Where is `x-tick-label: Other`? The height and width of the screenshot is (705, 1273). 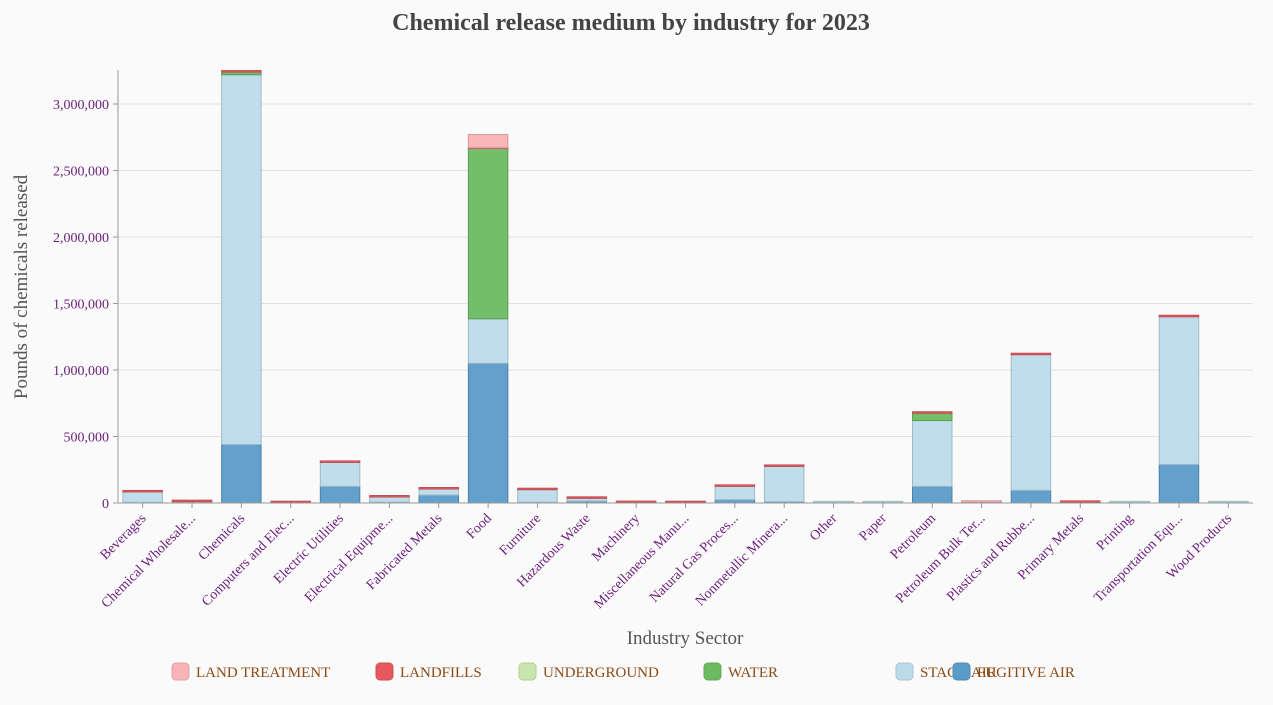
x-tick-label: Other is located at coordinates (823, 527).